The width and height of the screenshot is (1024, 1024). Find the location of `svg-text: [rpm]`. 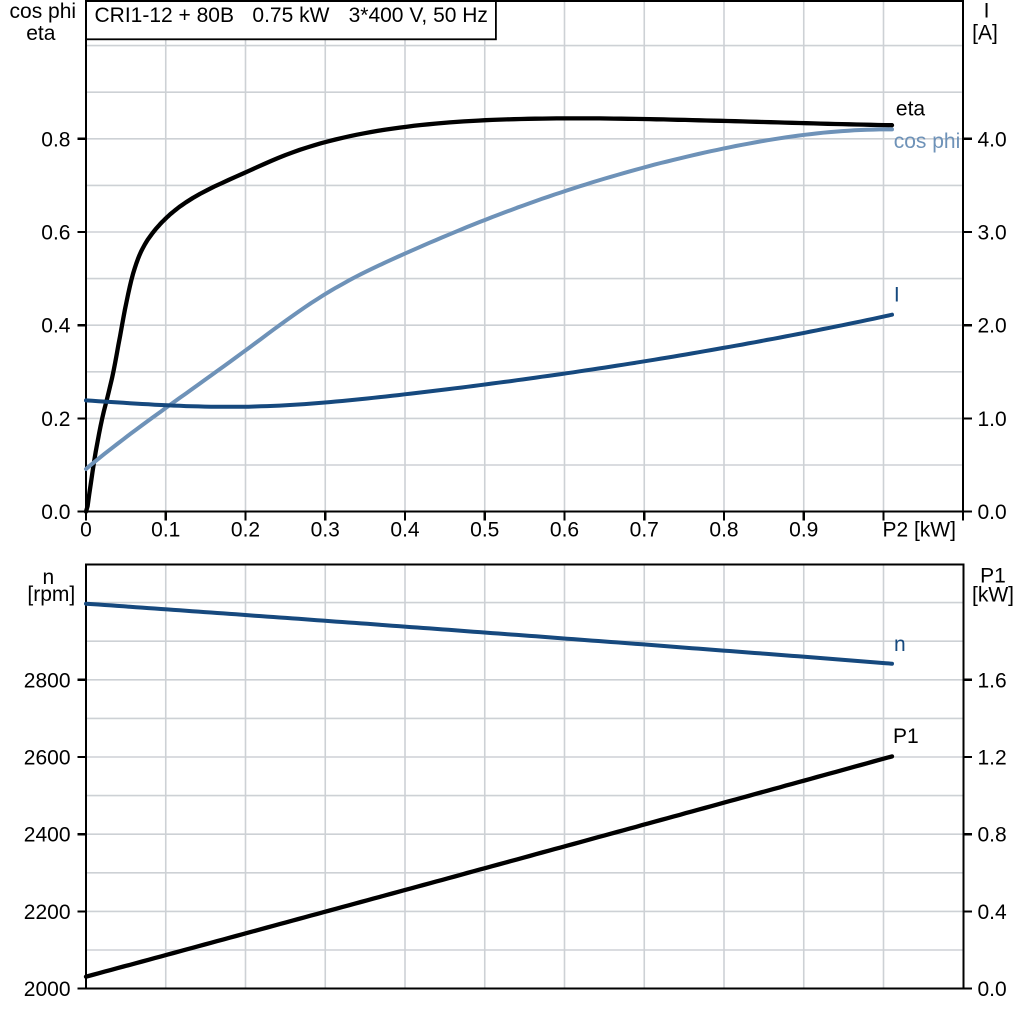

svg-text: [rpm] is located at coordinates (51, 594).